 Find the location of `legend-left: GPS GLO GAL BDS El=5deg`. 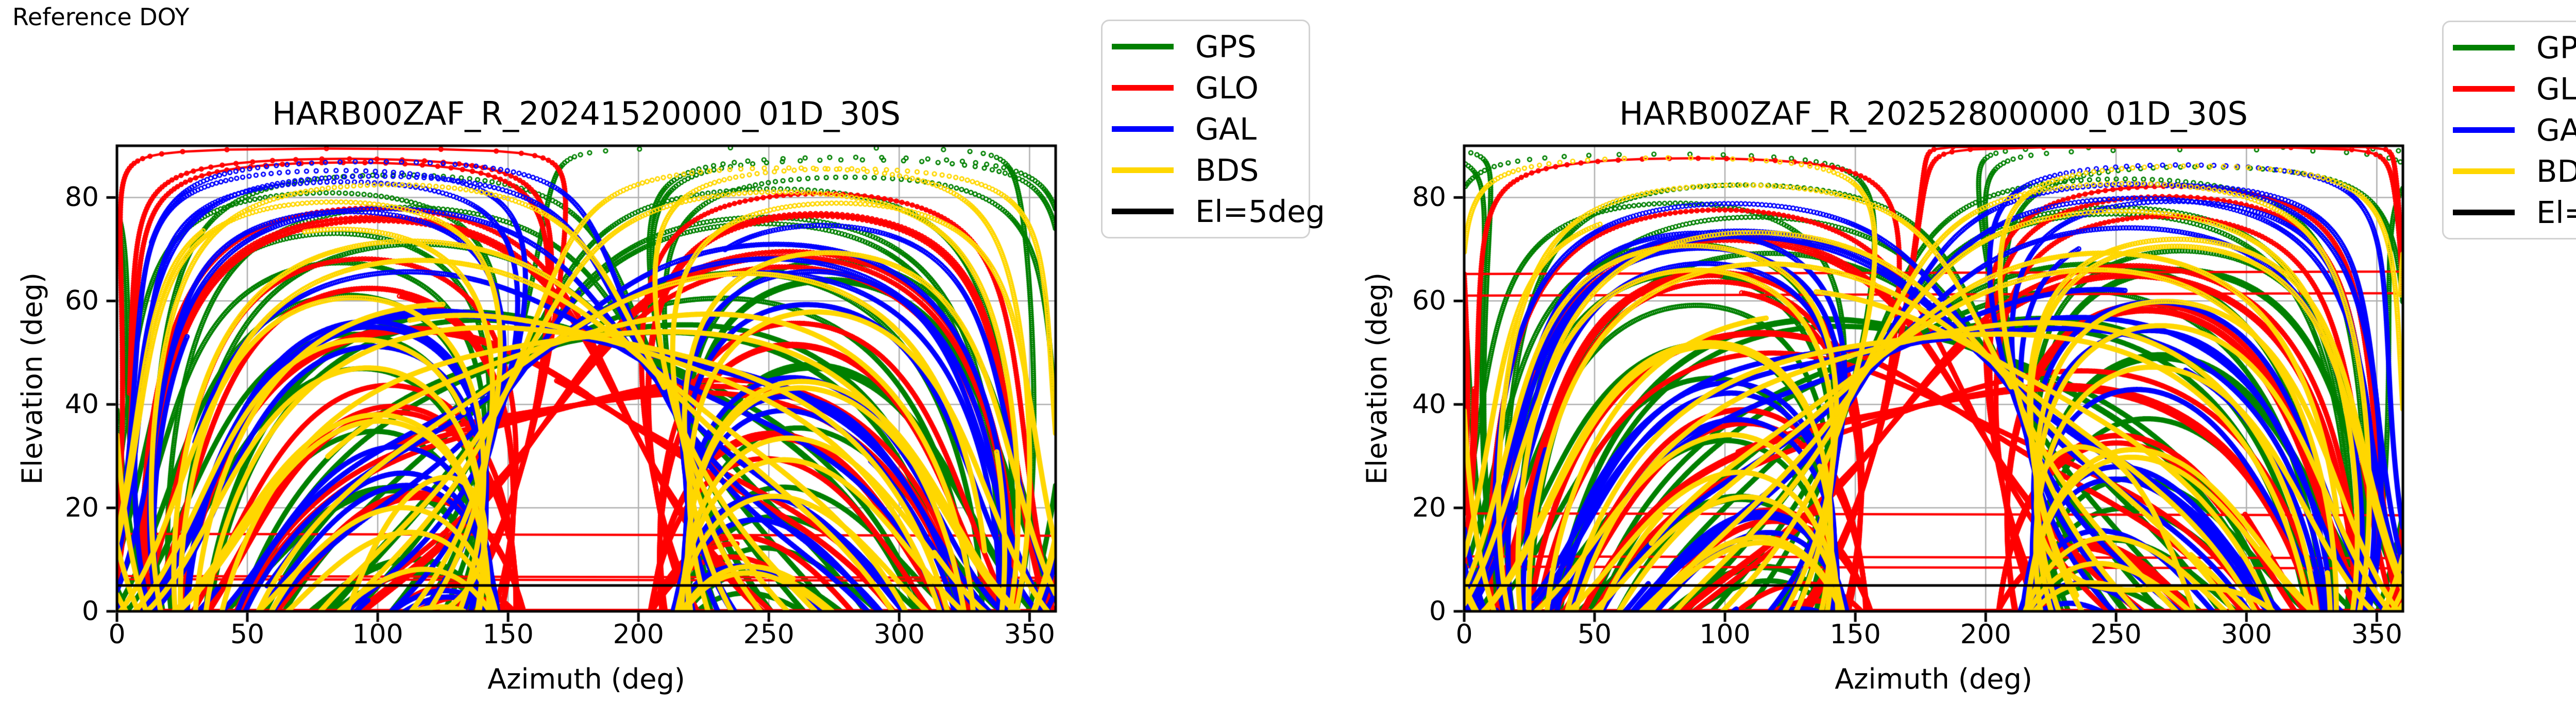

legend-left: GPS GLO GAL BDS El=5deg is located at coordinates (1213, 129).